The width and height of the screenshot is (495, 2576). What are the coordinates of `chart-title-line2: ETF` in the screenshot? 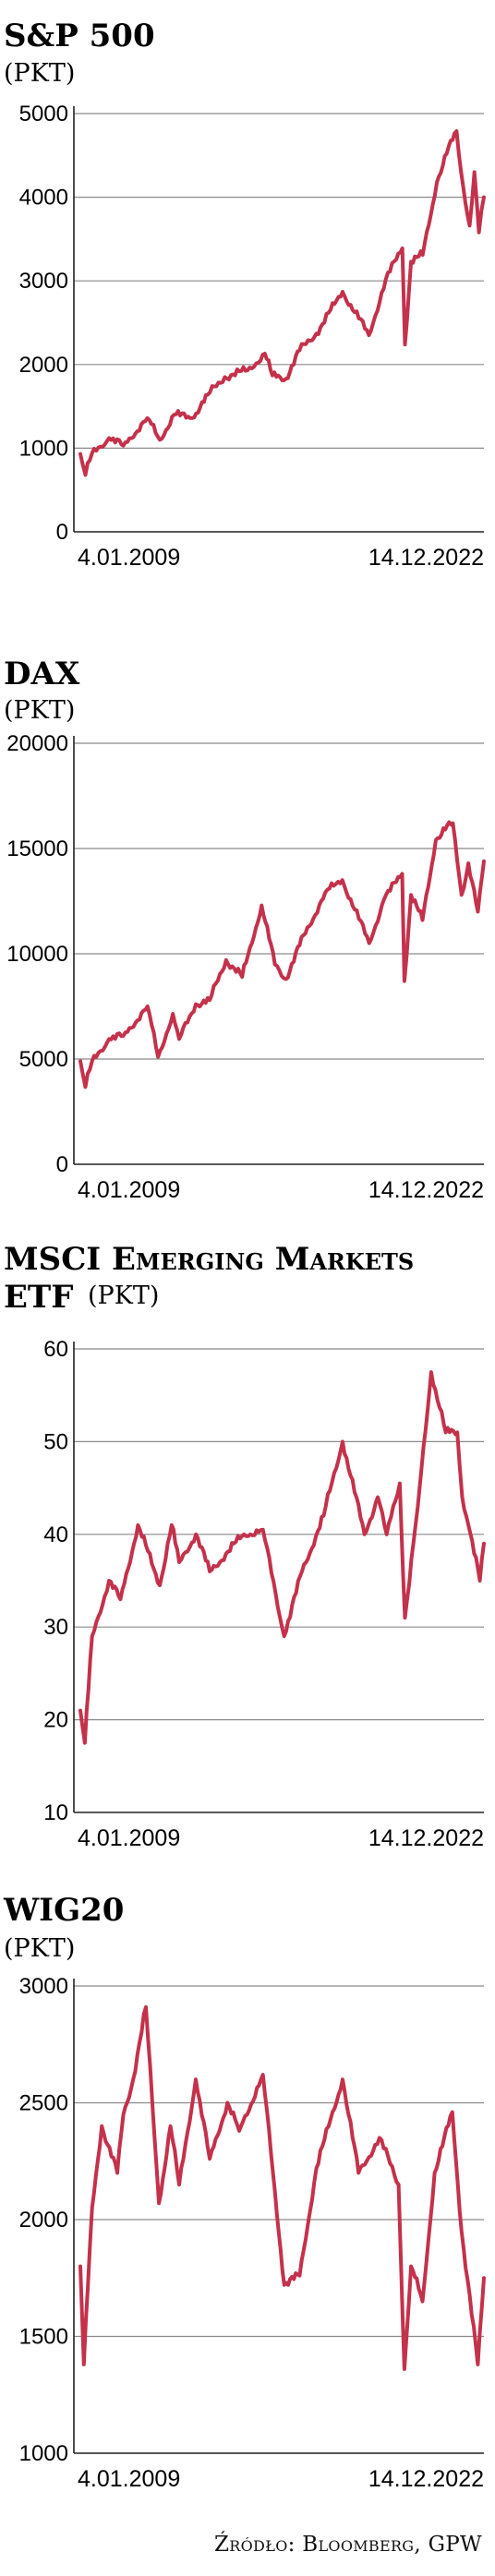 It's located at (38, 1297).